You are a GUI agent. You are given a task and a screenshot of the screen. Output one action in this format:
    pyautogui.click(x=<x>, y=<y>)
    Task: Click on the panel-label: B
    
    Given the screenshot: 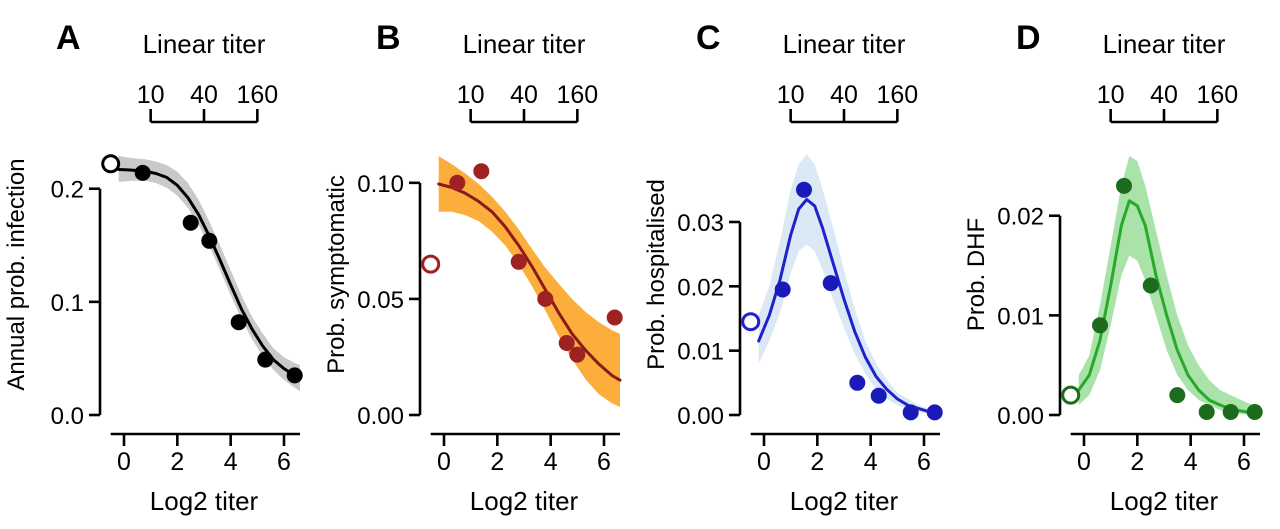 What is the action you would take?
    pyautogui.click(x=388, y=38)
    